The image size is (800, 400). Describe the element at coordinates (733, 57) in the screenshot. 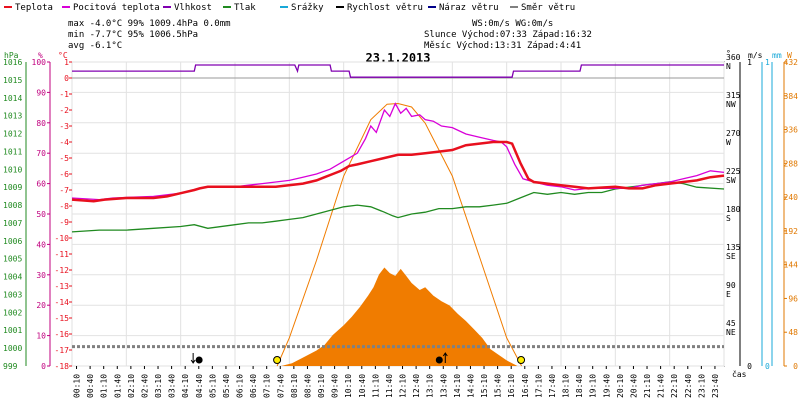

I see `dir-tick-value: 360` at that location.